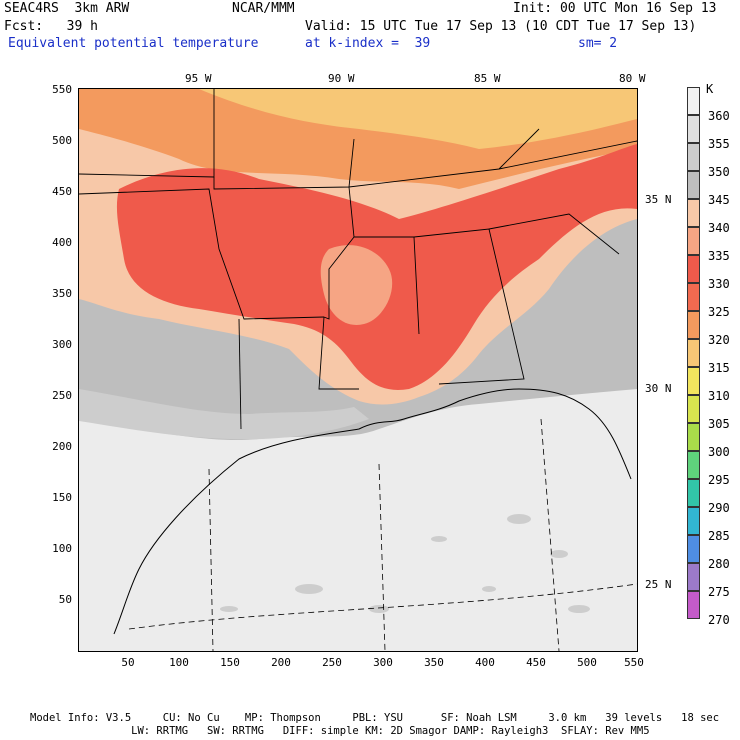 This screenshot has height=740, width=740. I want to click on lon-label-85w: 85 W, so click(487, 78).